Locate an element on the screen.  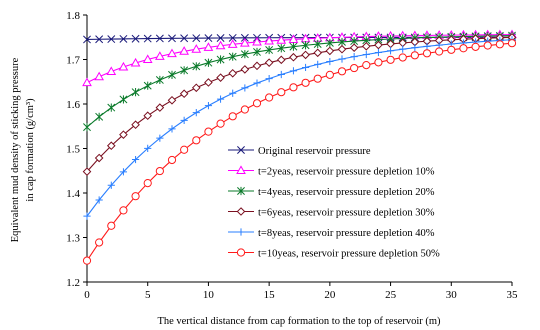
y-tick-label: 1.4 is located at coordinates (73, 194).